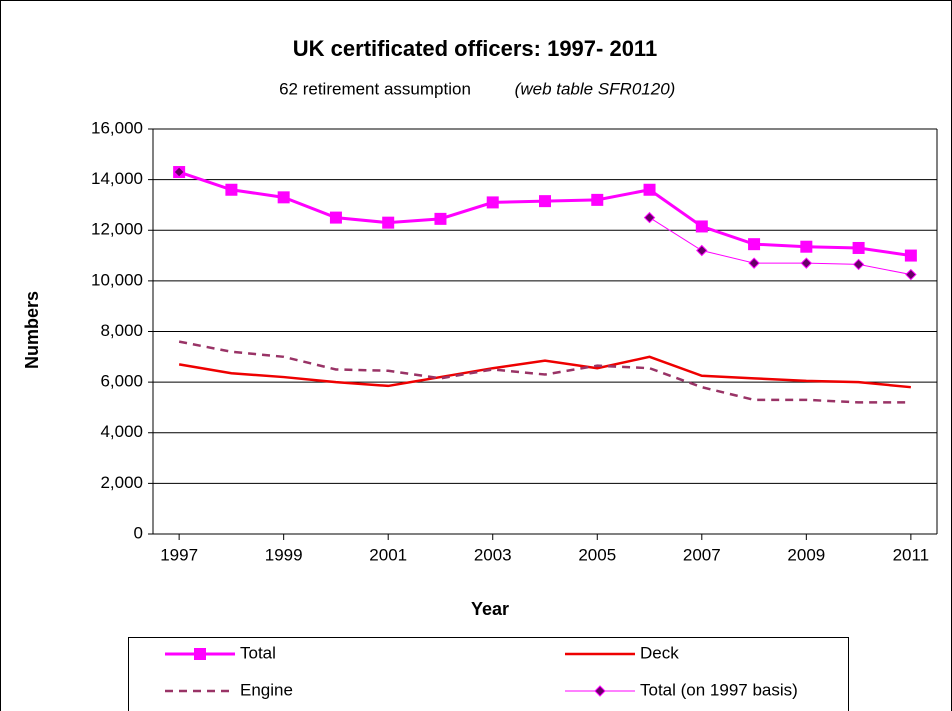 The image size is (952, 711). Describe the element at coordinates (719, 689) in the screenshot. I see `legend-label: Total (on 1997 basis)` at that location.